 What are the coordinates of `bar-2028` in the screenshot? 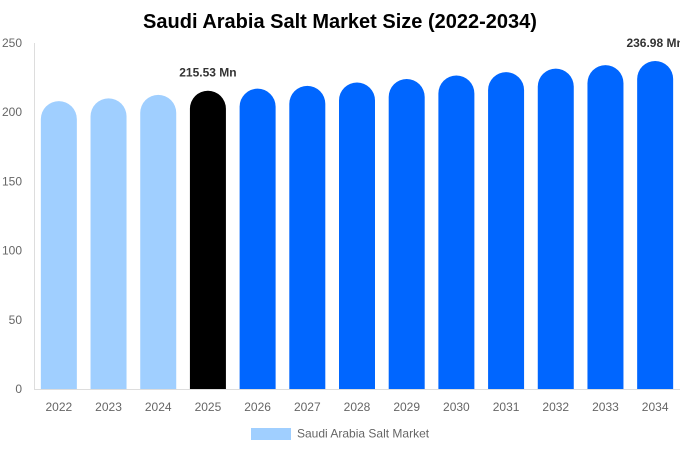 It's located at (357, 235).